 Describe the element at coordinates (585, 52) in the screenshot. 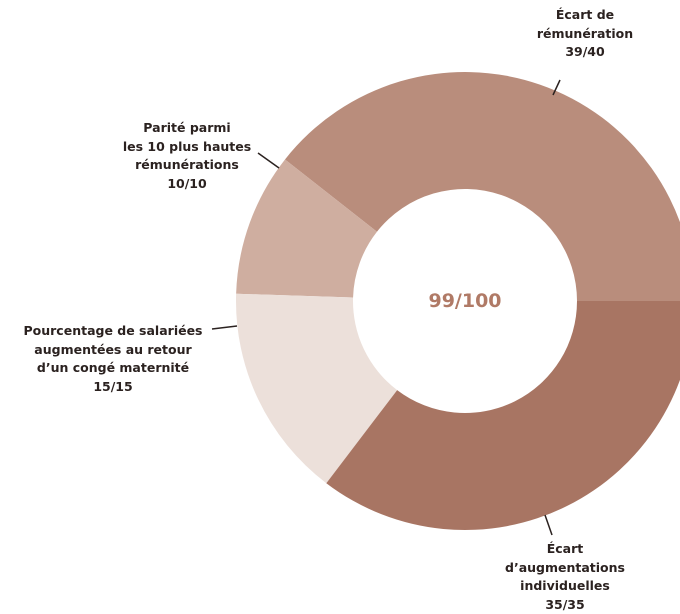

I see `label-text: 39/40` at that location.